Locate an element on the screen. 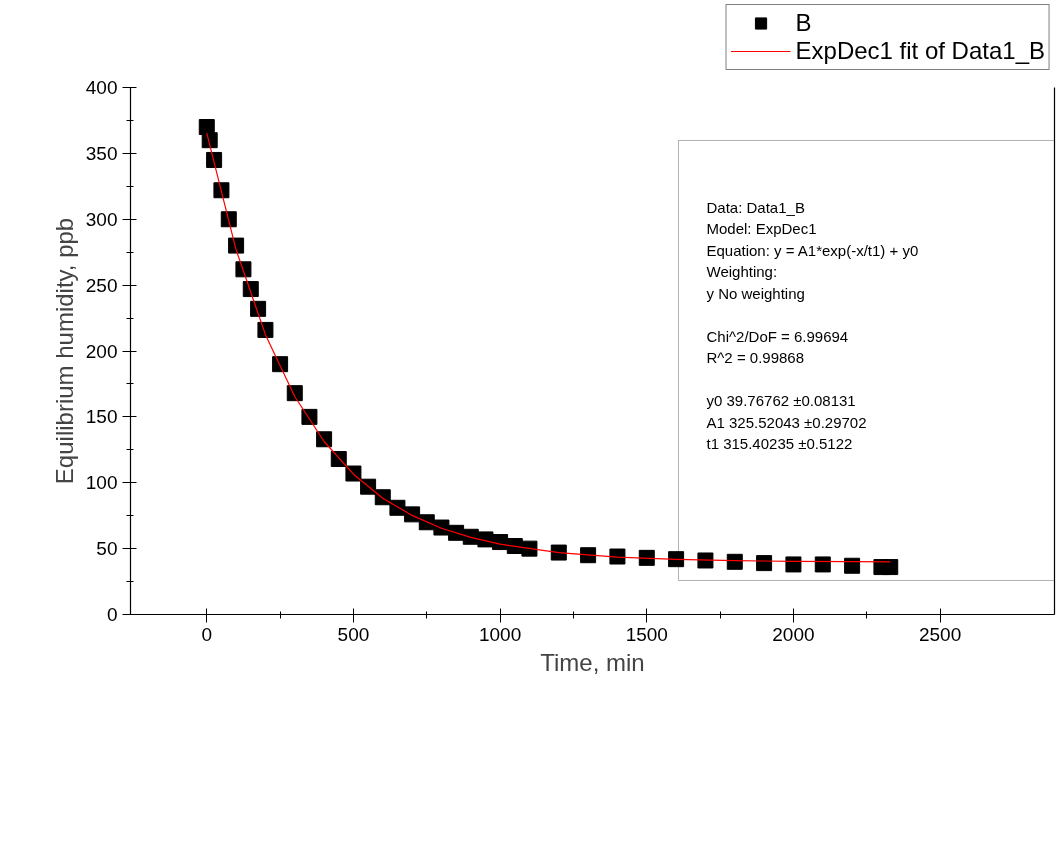 Image resolution: width=1062 pixels, height=856 pixels. annotation: Weighting: is located at coordinates (742, 271).